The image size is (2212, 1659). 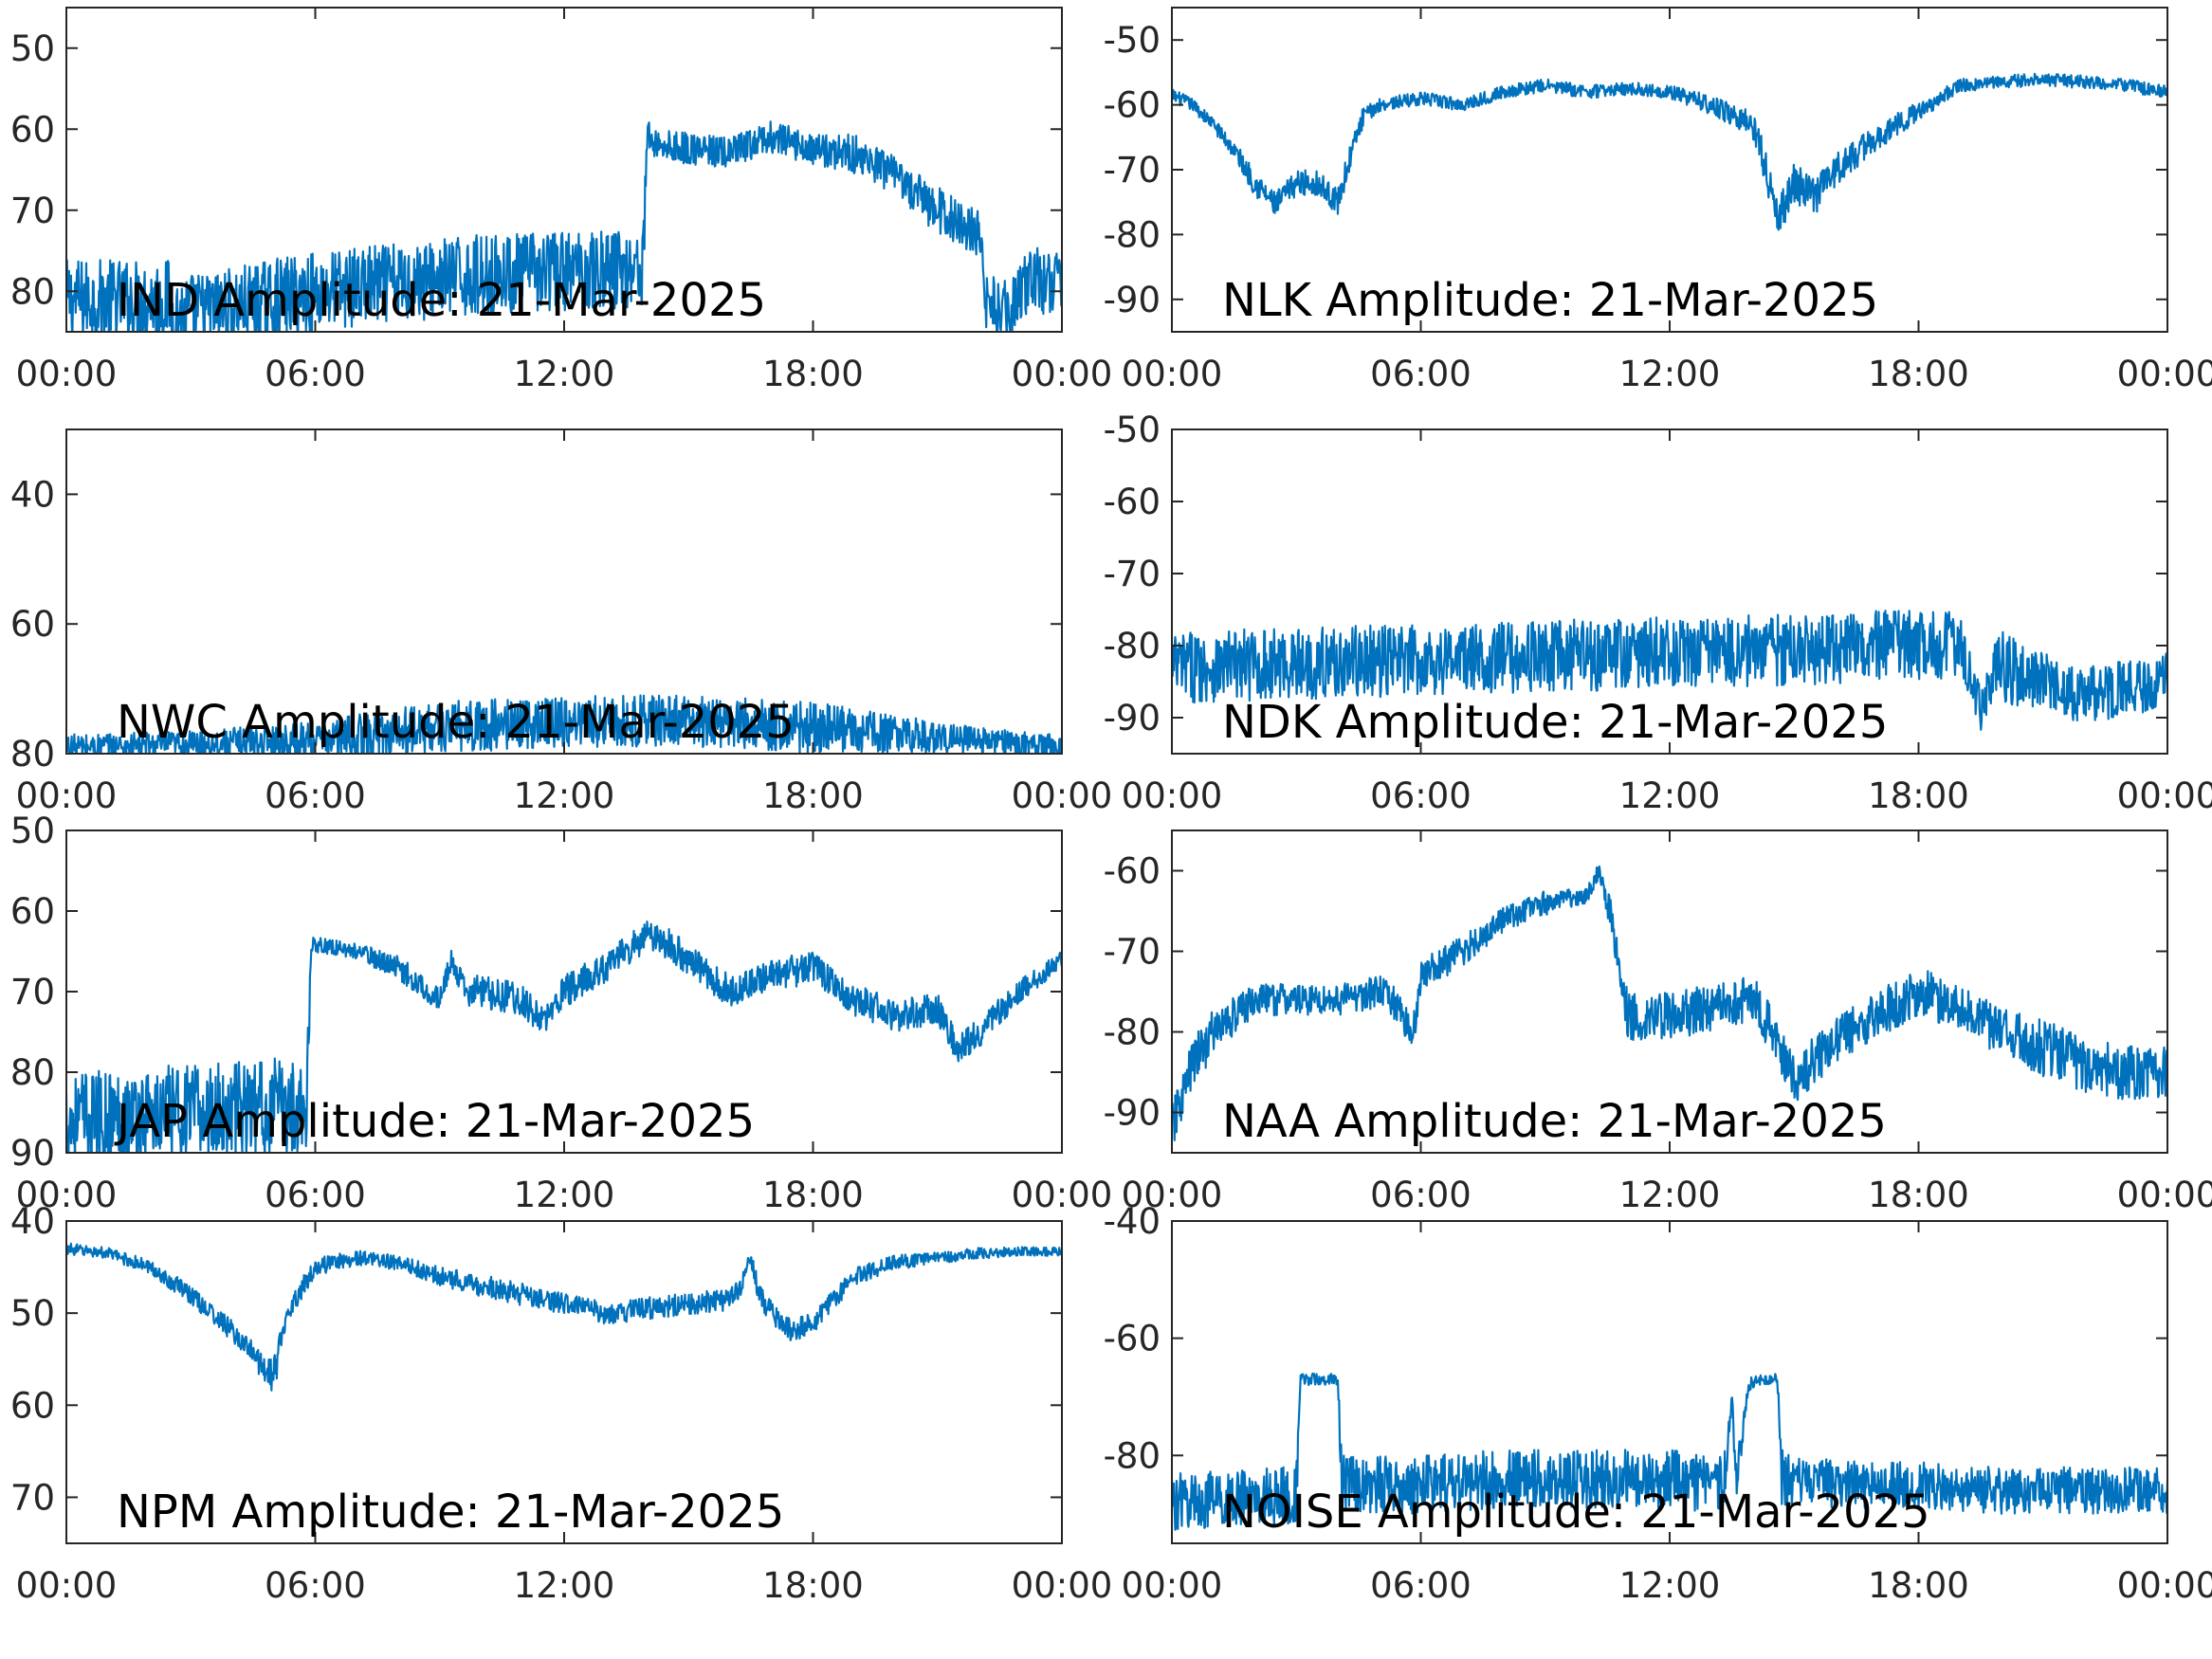 What do you see at coordinates (1550, 300) in the screenshot?
I see `panel-title: NLK Amplitude: 21-Mar-2025` at bounding box center [1550, 300].